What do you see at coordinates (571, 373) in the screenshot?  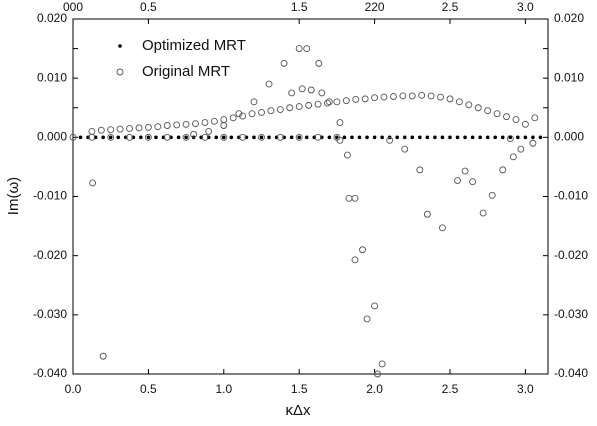 I see `y2-tick-label: -0.040` at bounding box center [571, 373].